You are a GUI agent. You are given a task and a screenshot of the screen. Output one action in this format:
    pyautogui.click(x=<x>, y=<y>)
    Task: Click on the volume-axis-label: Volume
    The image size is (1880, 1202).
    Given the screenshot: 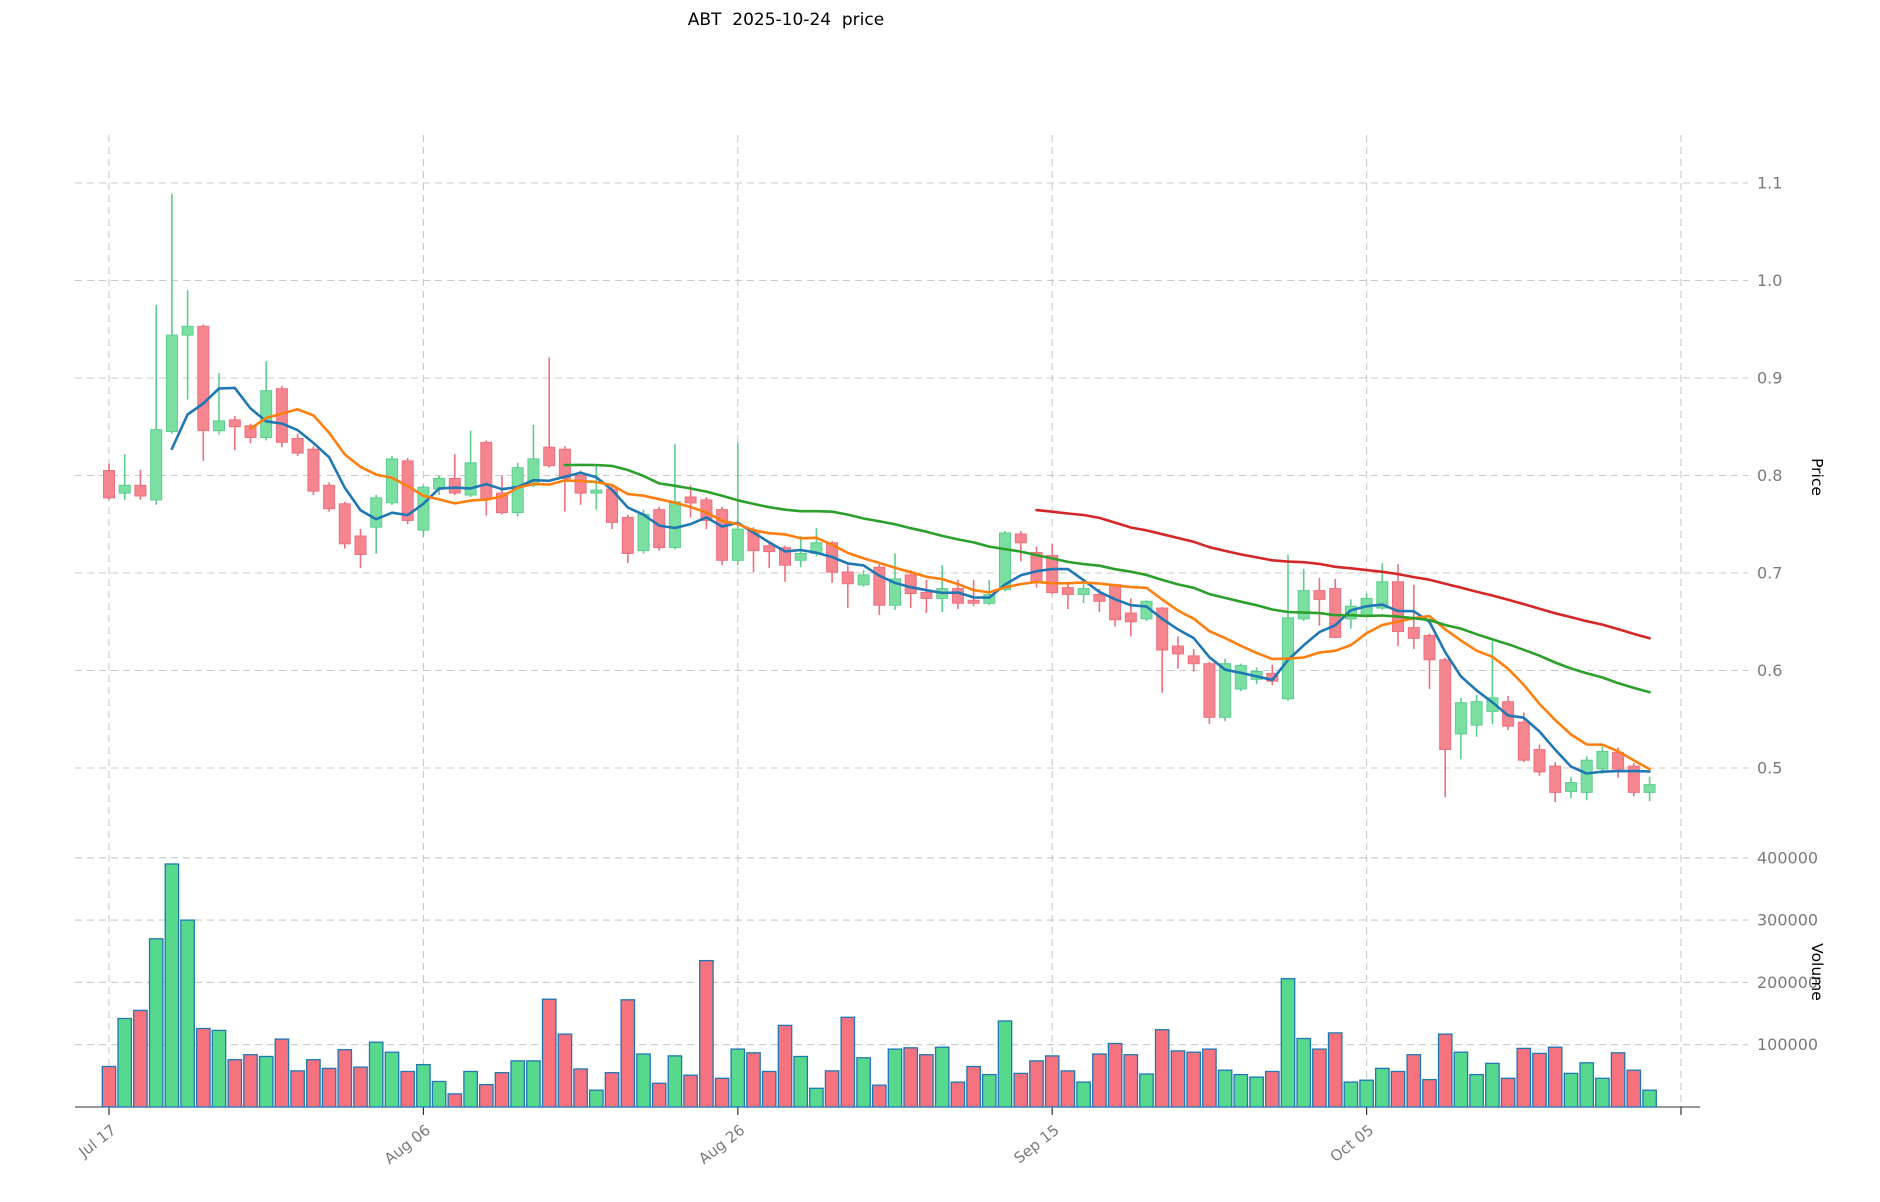 What is the action you would take?
    pyautogui.click(x=1817, y=972)
    